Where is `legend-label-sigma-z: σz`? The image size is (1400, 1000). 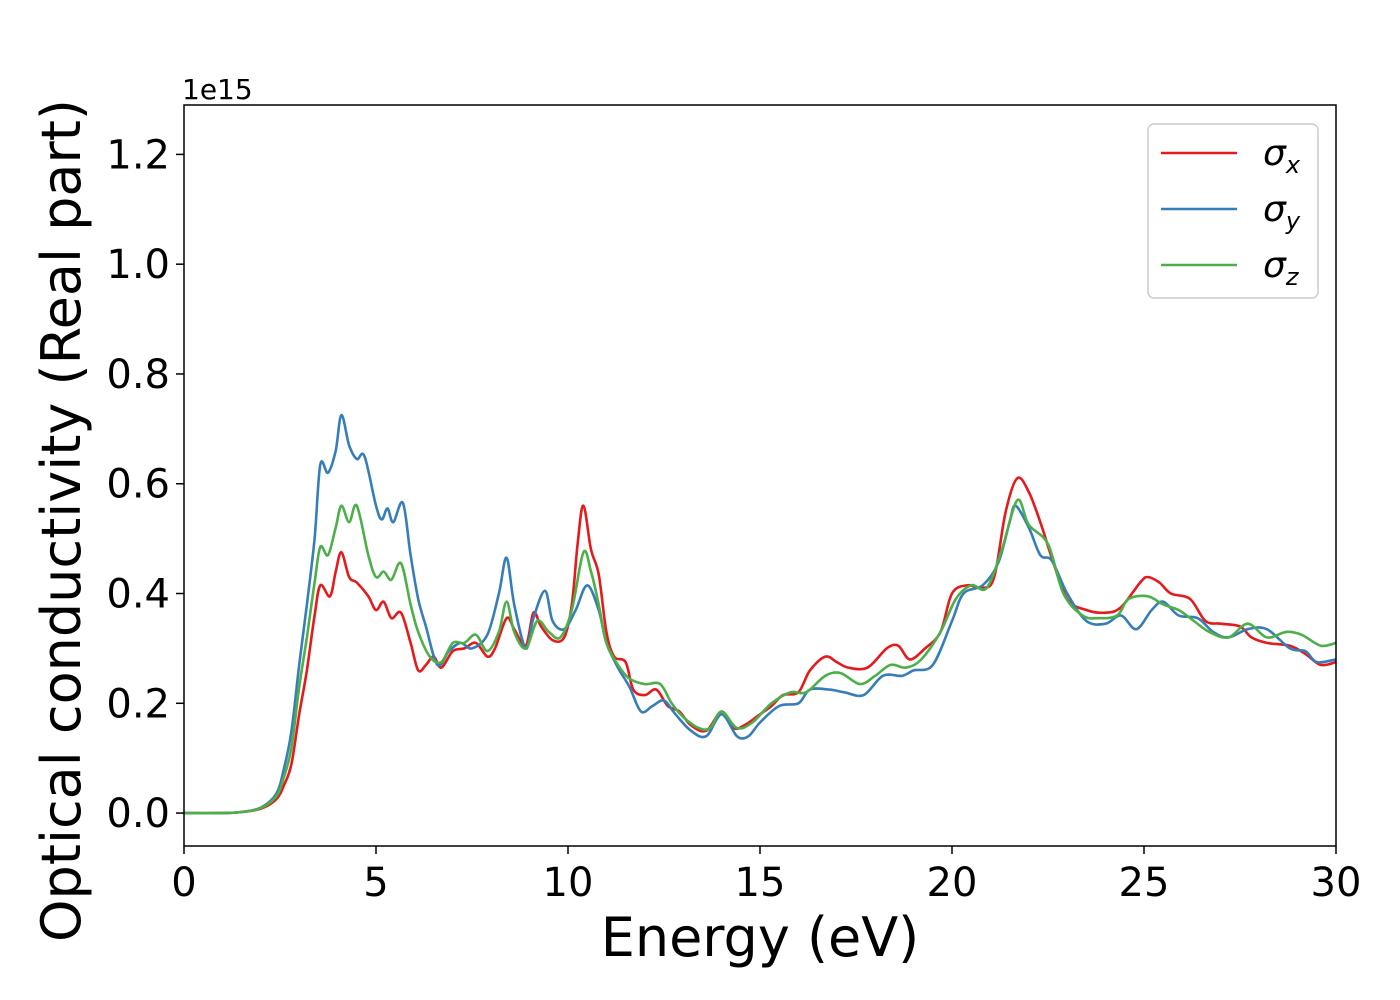
legend-label-sigma-z: σz is located at coordinates (1281, 268).